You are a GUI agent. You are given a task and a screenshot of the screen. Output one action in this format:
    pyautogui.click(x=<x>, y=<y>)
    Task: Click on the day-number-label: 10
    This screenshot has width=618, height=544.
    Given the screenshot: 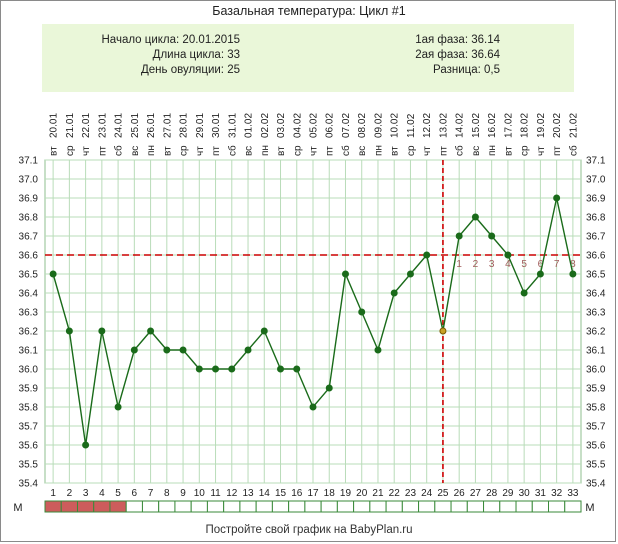 What is the action you would take?
    pyautogui.click(x=200, y=493)
    